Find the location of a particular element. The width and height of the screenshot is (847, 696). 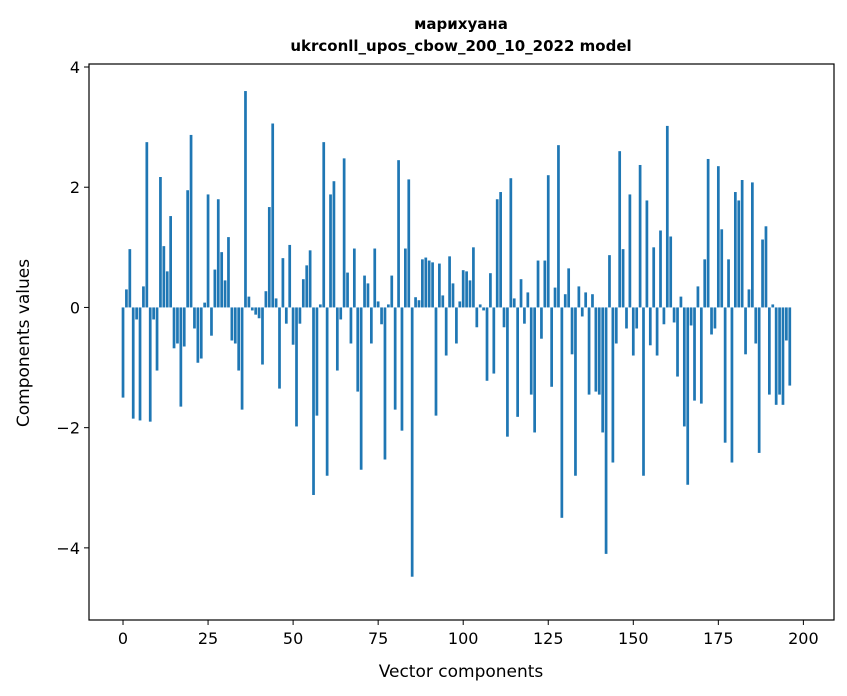

x-tick-label: 200 is located at coordinates (803, 638).